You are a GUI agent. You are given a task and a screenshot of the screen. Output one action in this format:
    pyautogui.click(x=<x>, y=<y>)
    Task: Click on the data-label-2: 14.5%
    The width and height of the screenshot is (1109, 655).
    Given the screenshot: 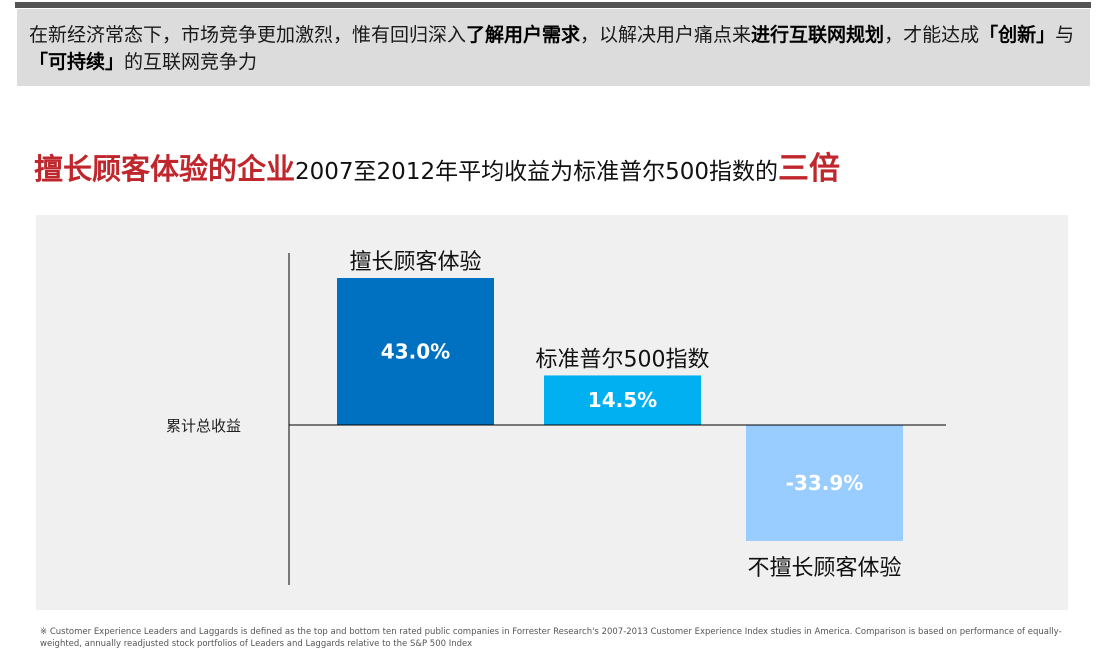 What is the action you would take?
    pyautogui.click(x=622, y=400)
    